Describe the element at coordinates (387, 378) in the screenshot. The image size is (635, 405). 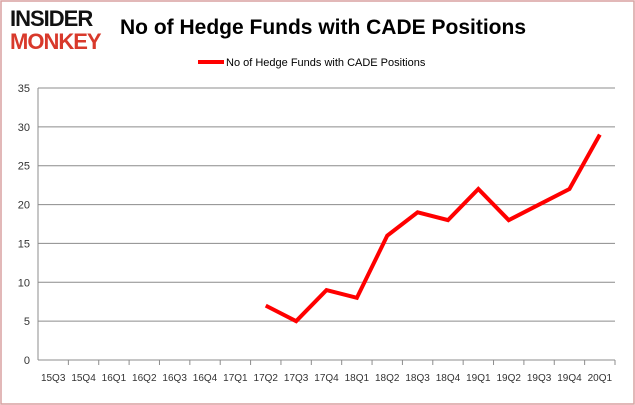
I see `x-tick-label: 18Q2` at that location.